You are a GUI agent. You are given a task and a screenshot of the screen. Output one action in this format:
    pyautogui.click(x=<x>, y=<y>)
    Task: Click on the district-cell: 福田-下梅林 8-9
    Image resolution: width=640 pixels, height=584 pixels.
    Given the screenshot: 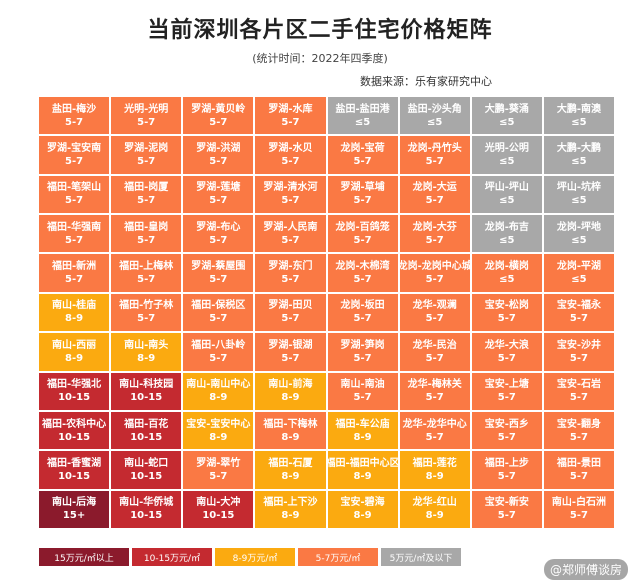 What is the action you would take?
    pyautogui.click(x=290, y=430)
    